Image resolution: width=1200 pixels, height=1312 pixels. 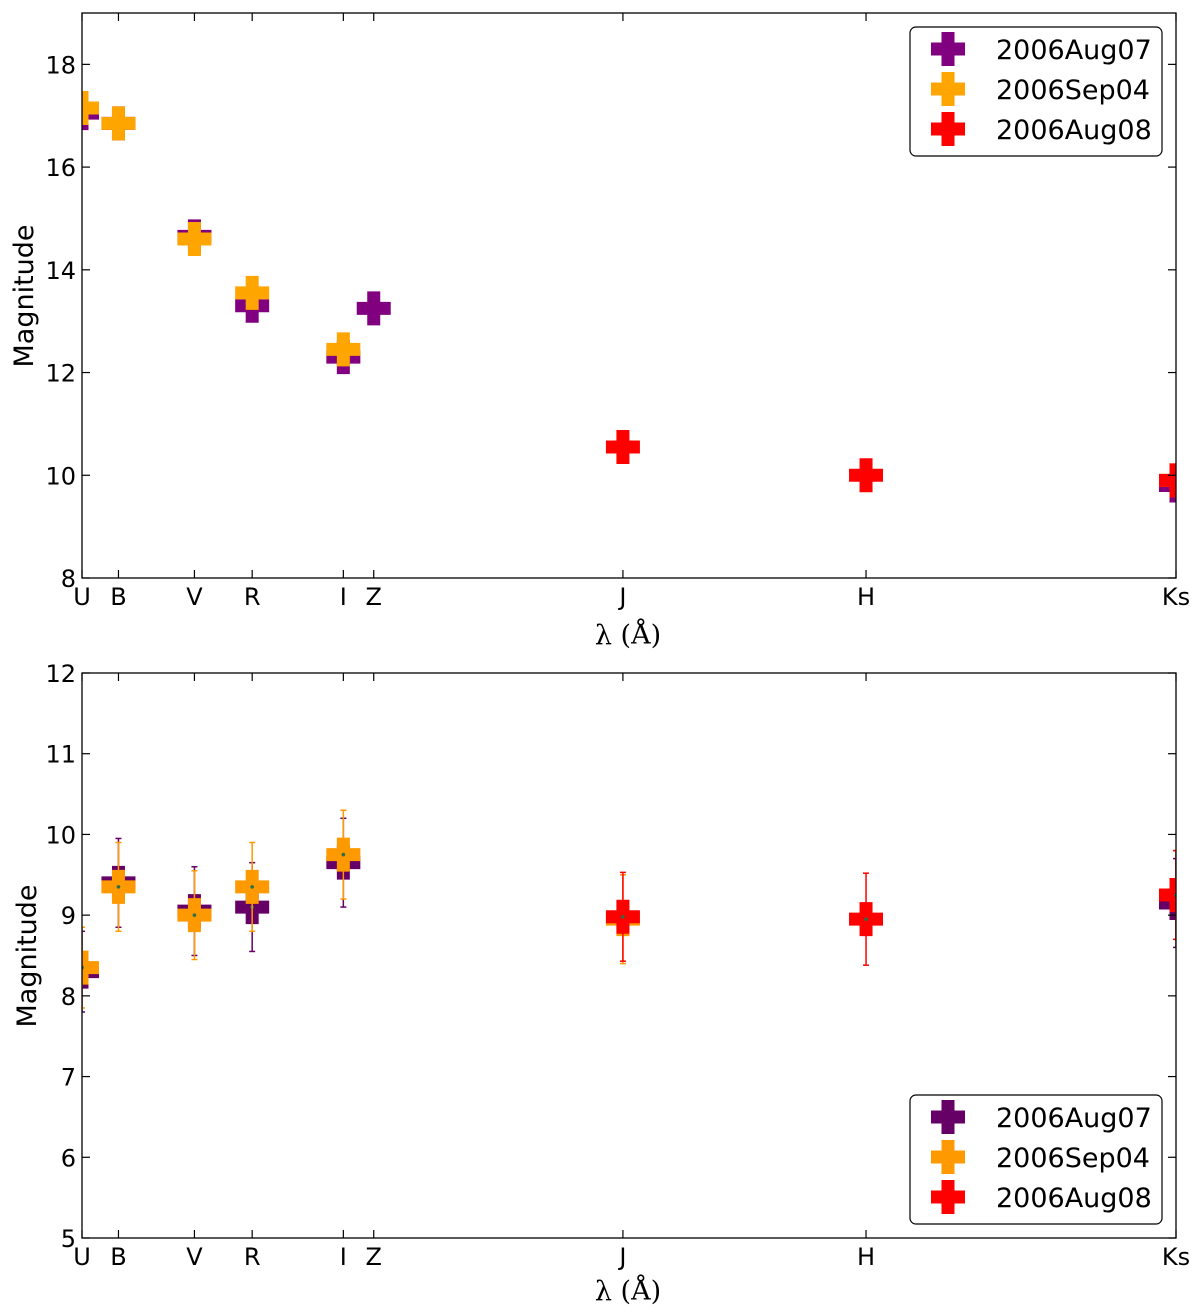 What do you see at coordinates (60, 271) in the screenshot?
I see `y-tick-label: 14` at bounding box center [60, 271].